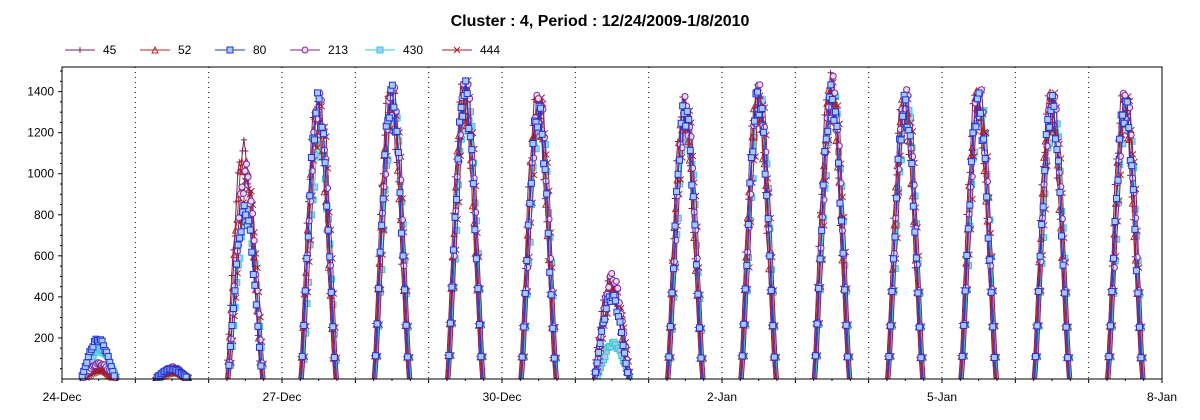  I want to click on y-tick-label: 1200, so click(40, 133).